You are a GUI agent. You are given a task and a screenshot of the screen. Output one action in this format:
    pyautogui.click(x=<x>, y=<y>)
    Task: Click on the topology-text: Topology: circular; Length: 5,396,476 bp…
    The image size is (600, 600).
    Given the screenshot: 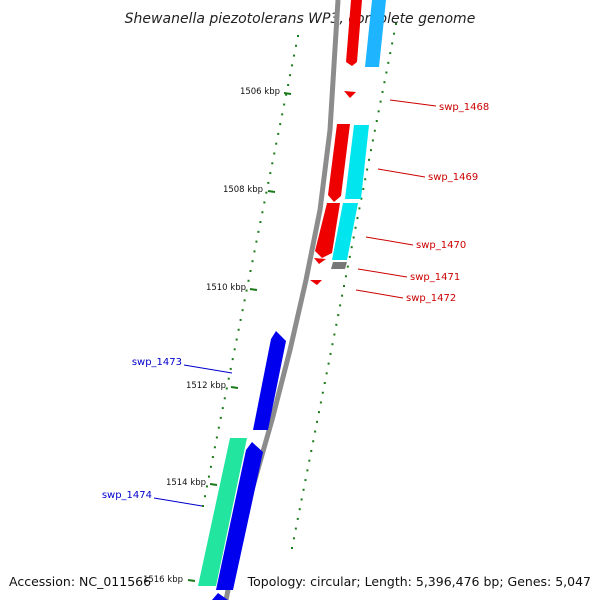 What is the action you would take?
    pyautogui.click(x=419, y=581)
    